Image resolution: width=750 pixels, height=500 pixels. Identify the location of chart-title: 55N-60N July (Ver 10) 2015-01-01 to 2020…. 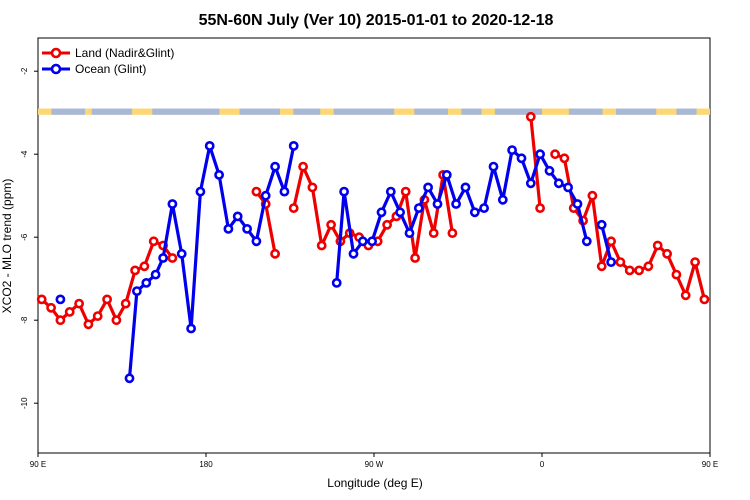
(376, 20).